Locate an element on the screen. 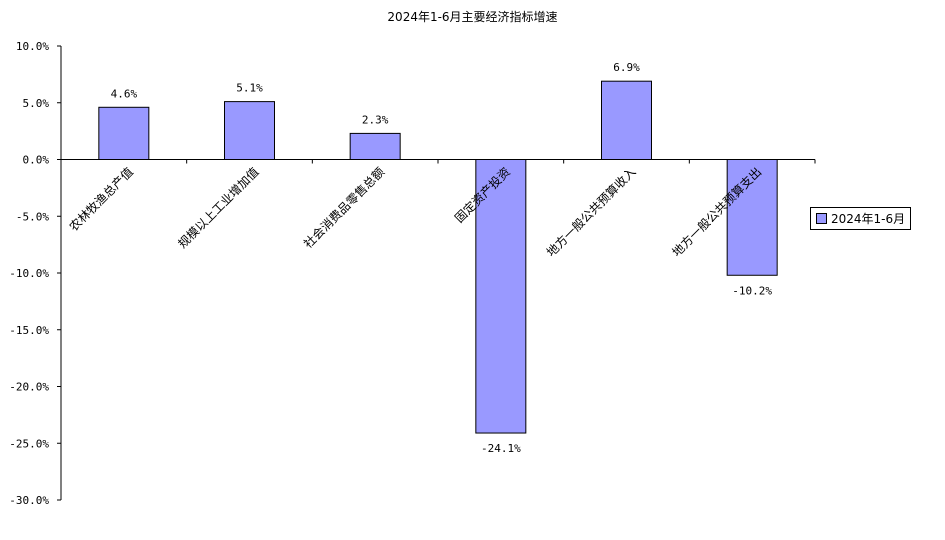 The width and height of the screenshot is (945, 540). y-tick-label: 5.0% is located at coordinates (36, 103).